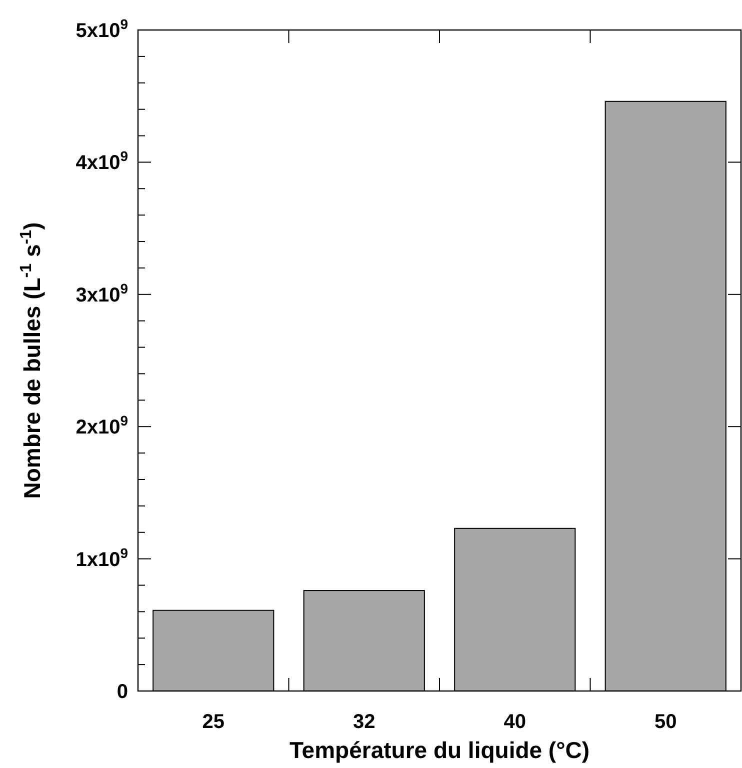 Image resolution: width=742 pixels, height=768 pixels. What do you see at coordinates (364, 722) in the screenshot?
I see `x-tick-label: 32` at bounding box center [364, 722].